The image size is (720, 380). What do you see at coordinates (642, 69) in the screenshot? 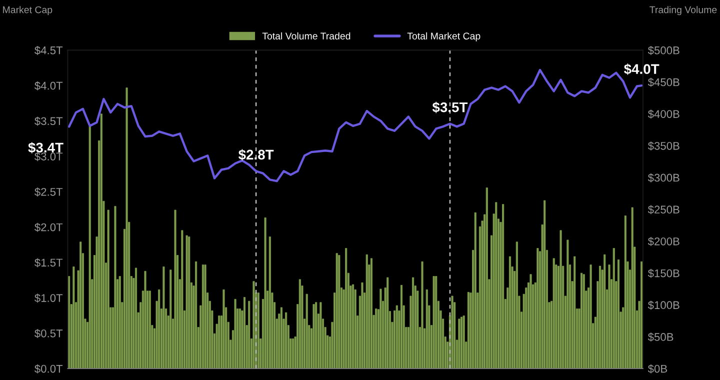
I see `data-label: $4.0T` at bounding box center [642, 69].